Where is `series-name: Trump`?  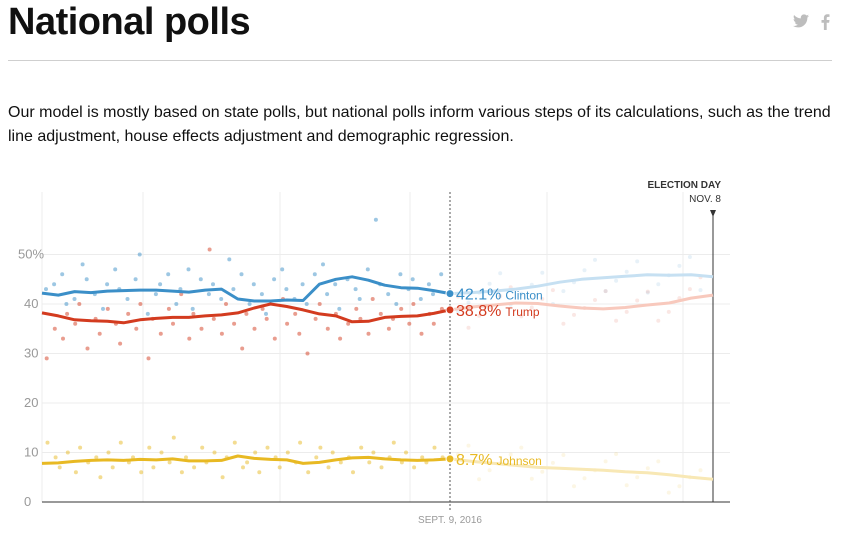
series-name: Trump is located at coordinates (522, 312).